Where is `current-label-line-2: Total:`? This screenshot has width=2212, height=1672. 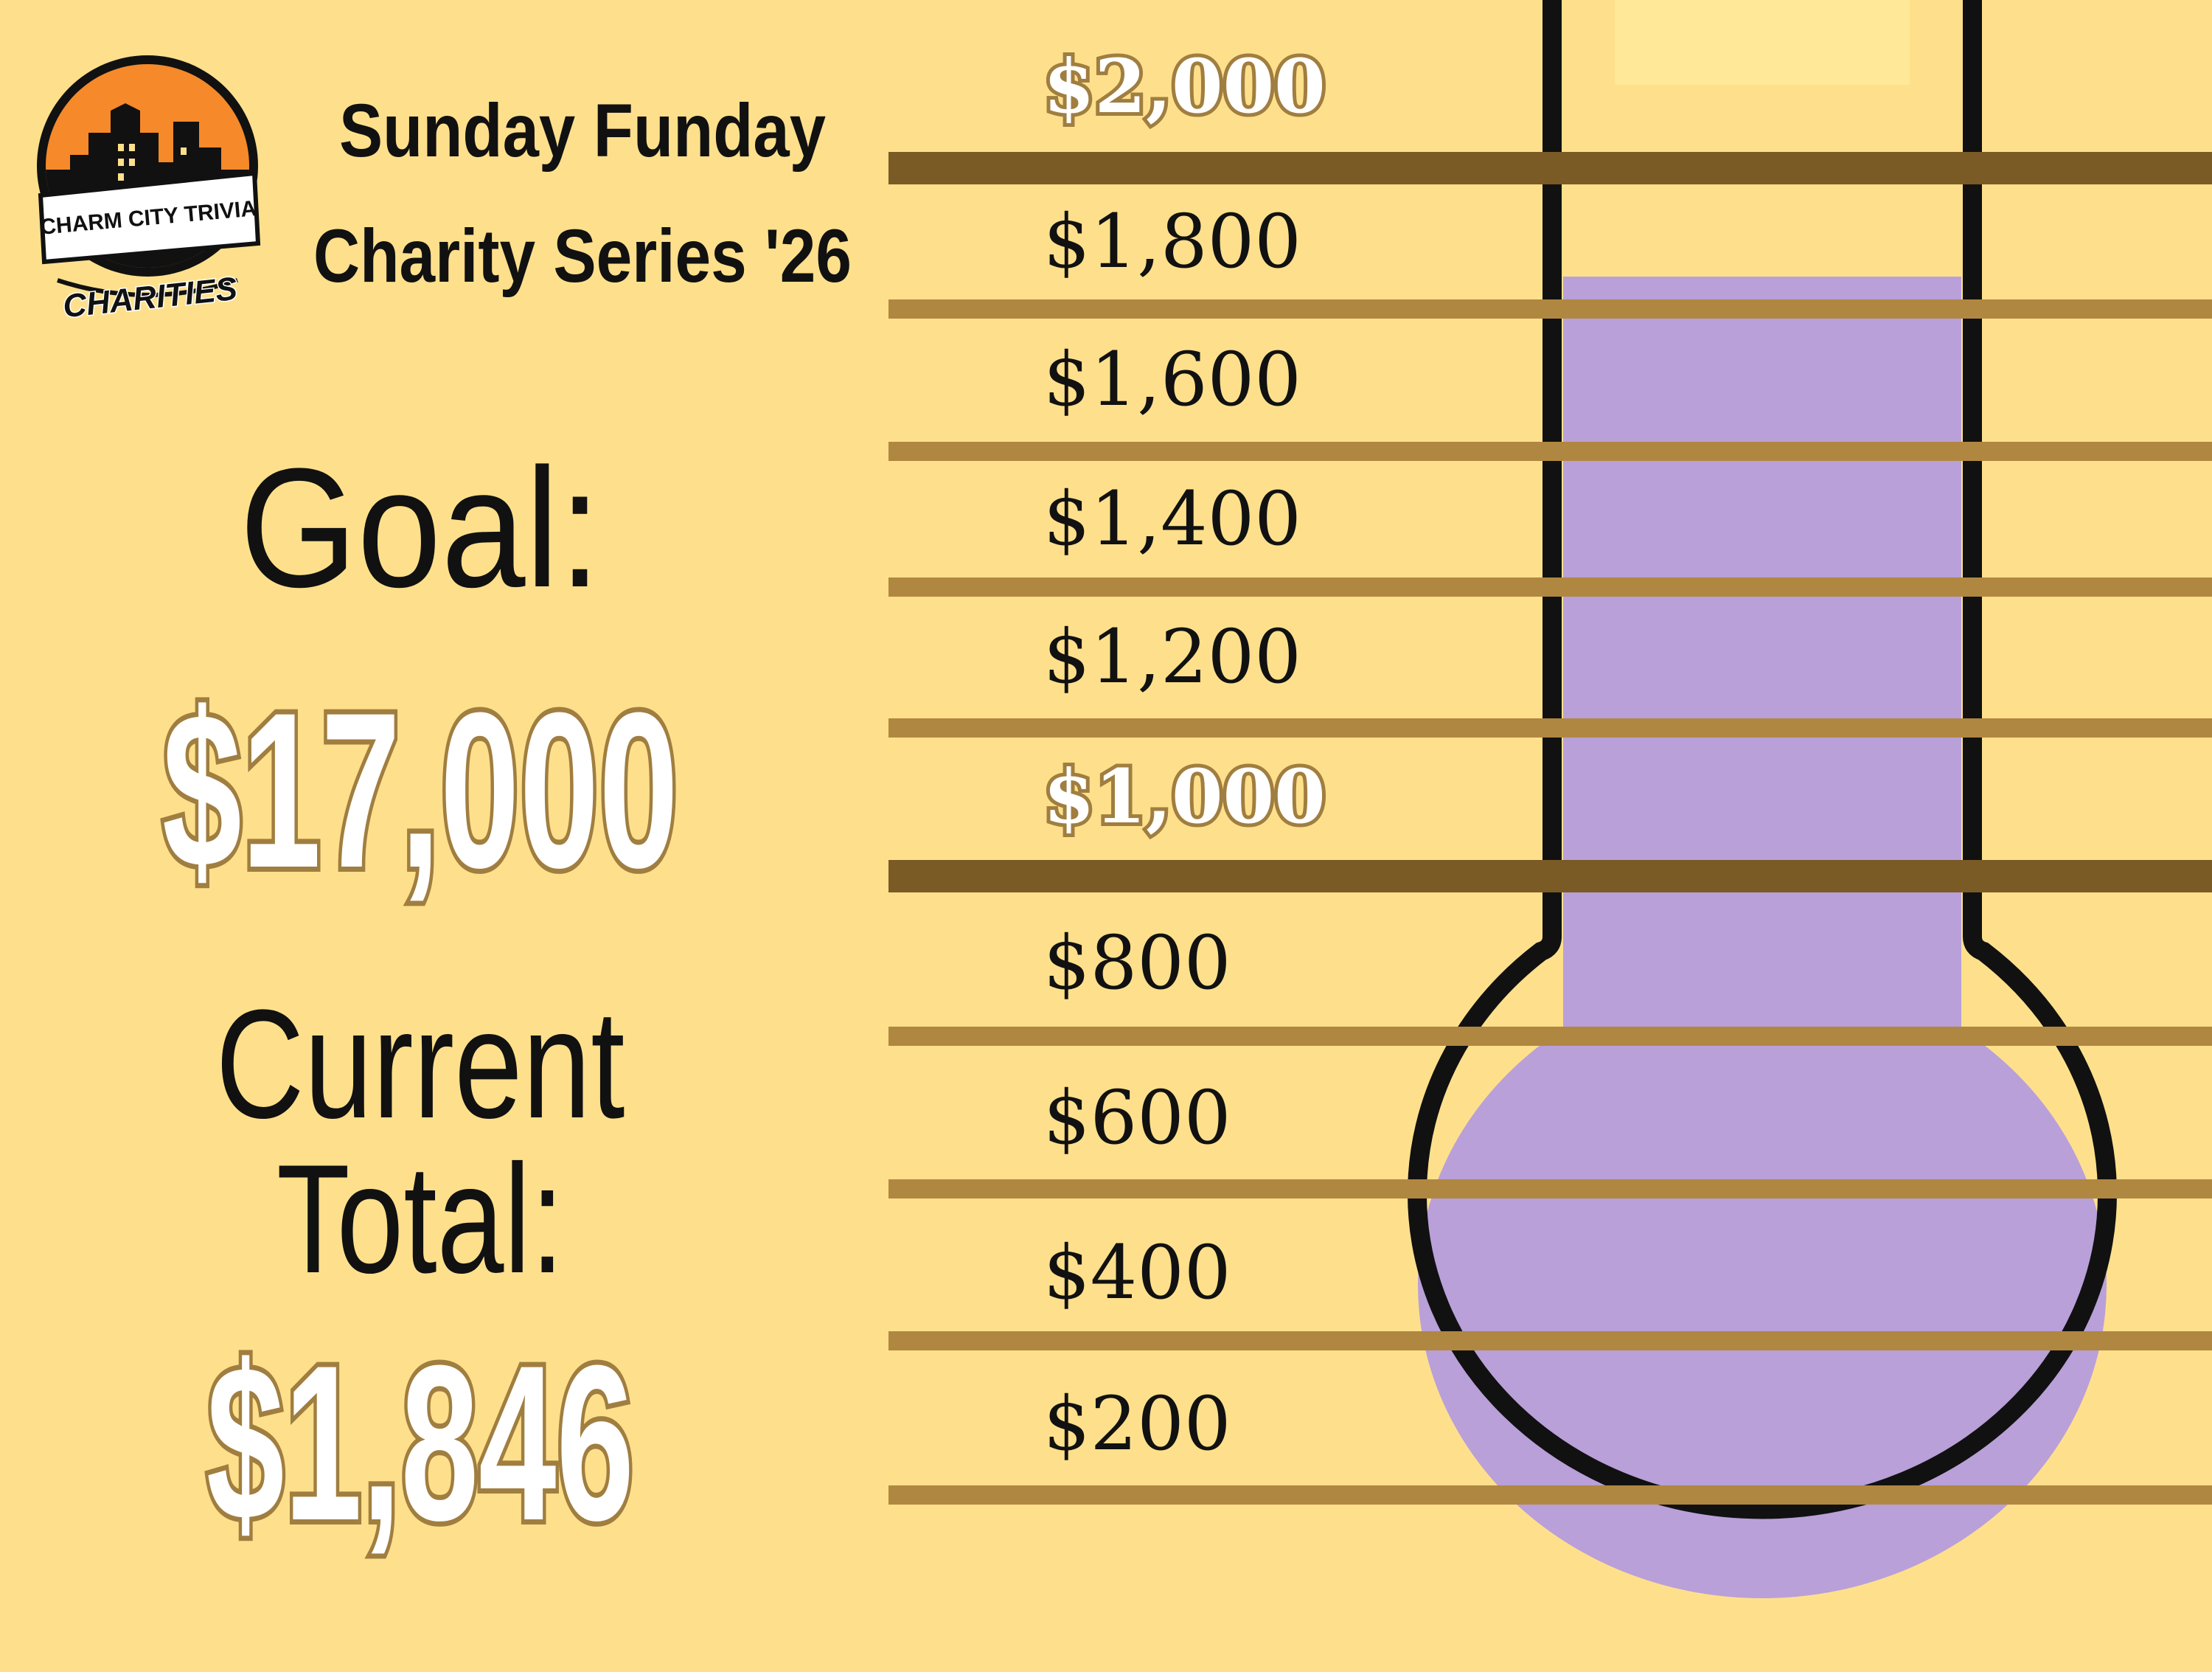 current-label-line-2: Total: is located at coordinates (420, 1218).